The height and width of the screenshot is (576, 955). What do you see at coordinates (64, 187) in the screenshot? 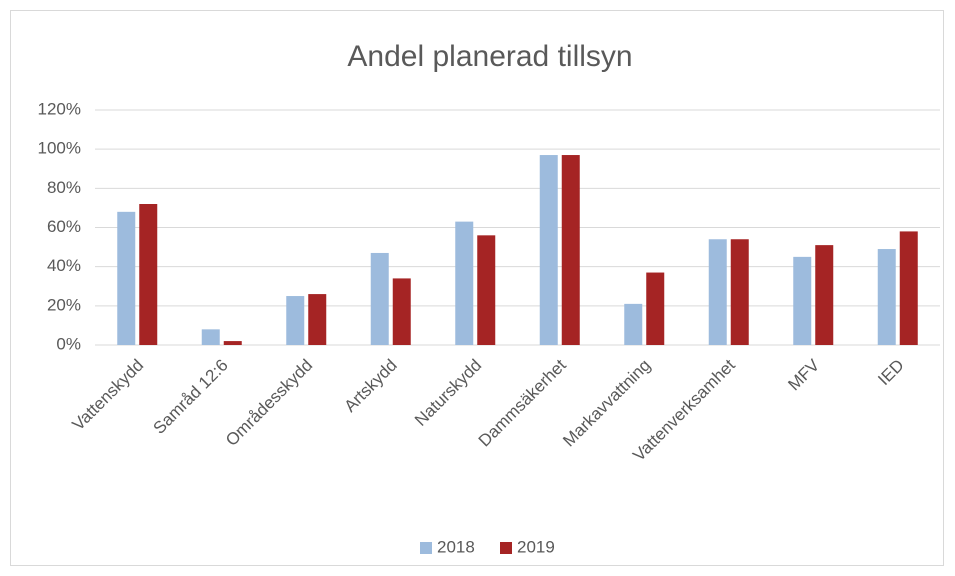
I see `y-tick-label: 80%` at bounding box center [64, 187].